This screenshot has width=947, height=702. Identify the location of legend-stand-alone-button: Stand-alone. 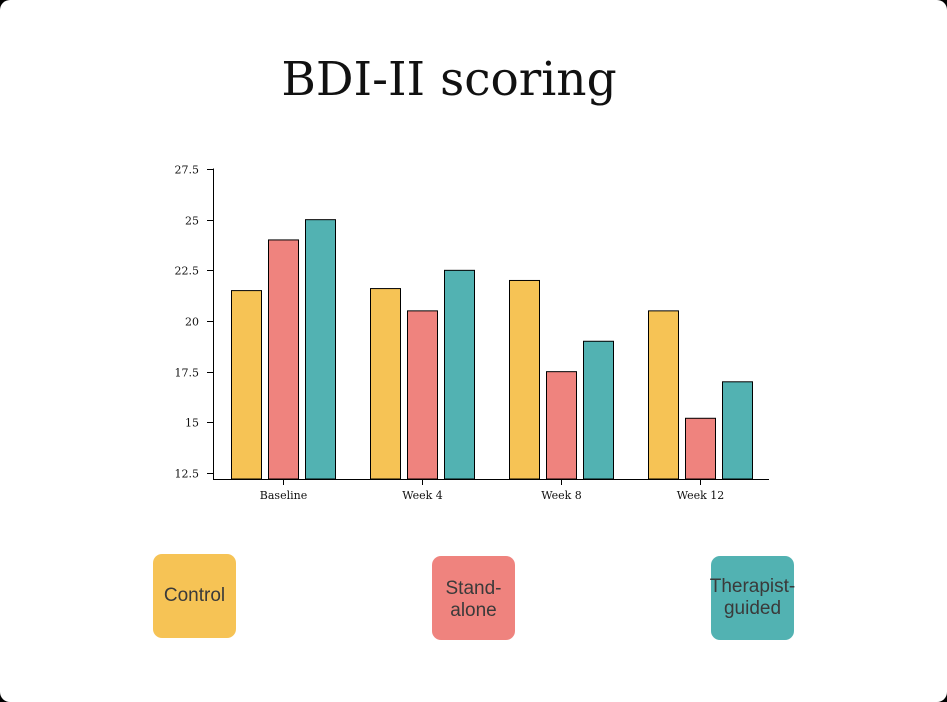
(473, 598).